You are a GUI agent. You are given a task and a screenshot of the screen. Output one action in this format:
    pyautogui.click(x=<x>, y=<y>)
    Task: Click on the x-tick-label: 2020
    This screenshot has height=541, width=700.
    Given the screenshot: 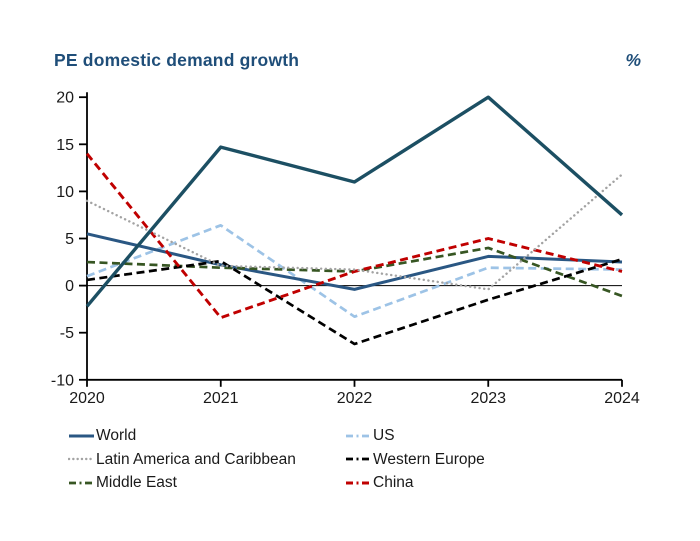 What is the action you would take?
    pyautogui.click(x=87, y=398)
    